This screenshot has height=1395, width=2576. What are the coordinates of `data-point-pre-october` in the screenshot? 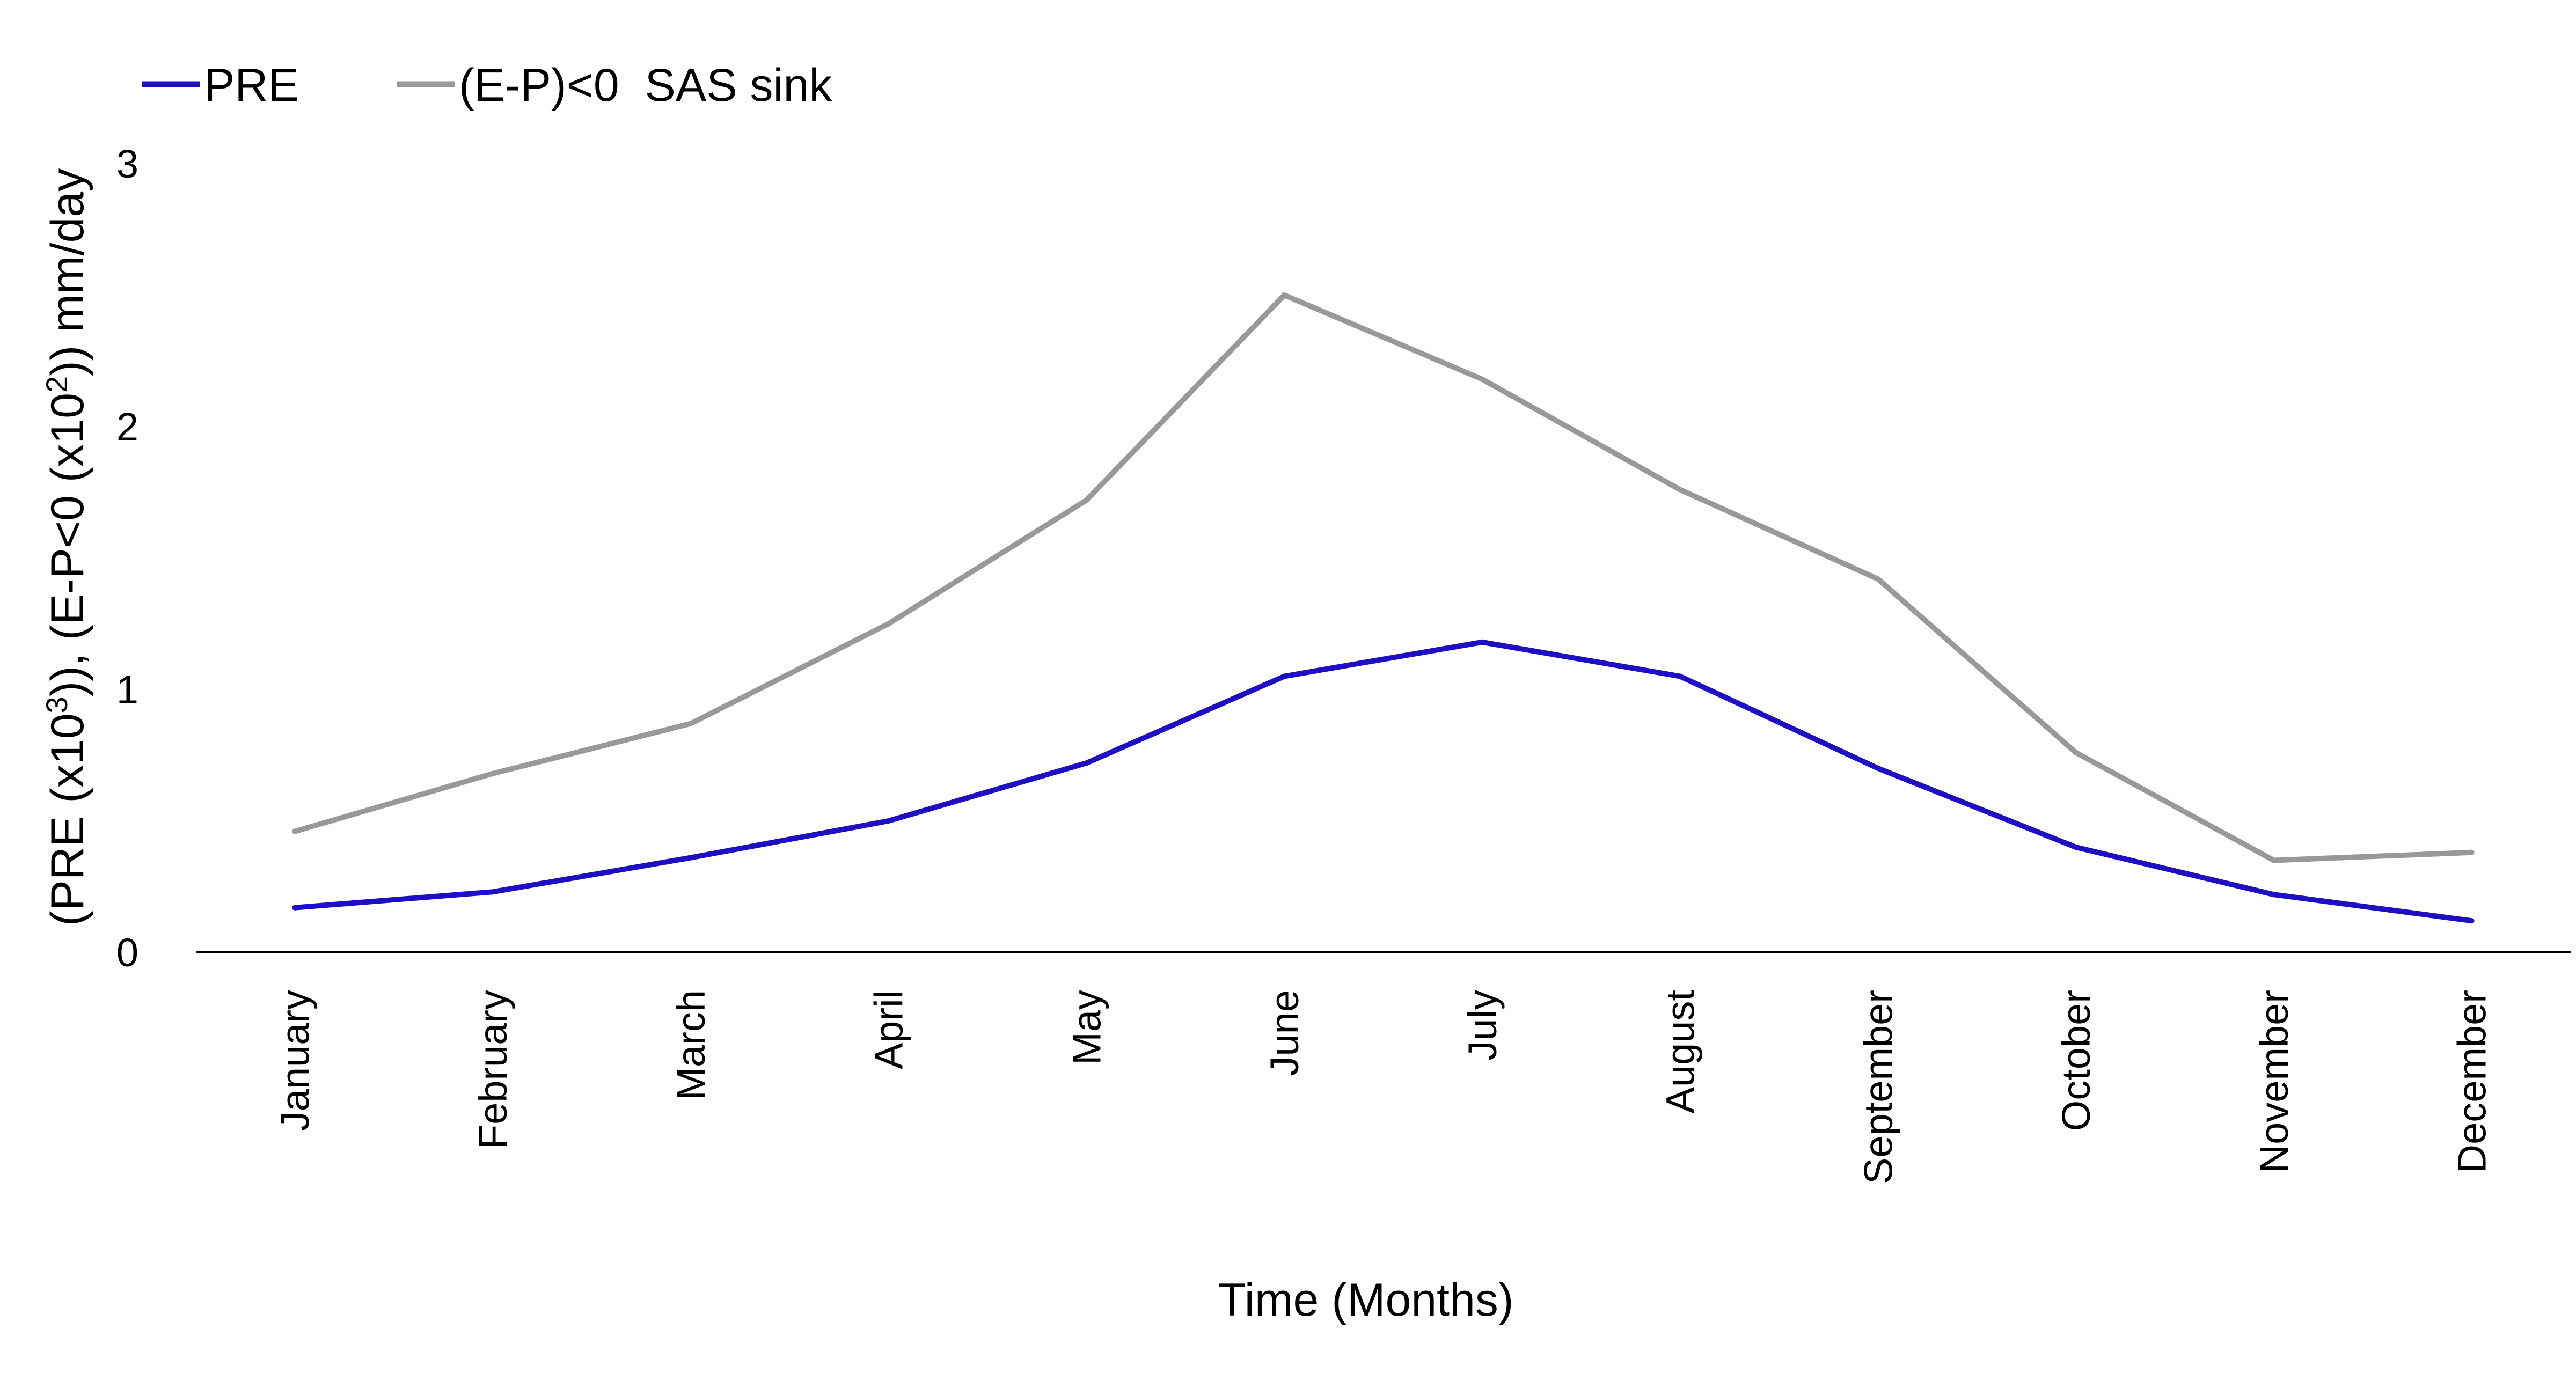 It's located at (2076, 847).